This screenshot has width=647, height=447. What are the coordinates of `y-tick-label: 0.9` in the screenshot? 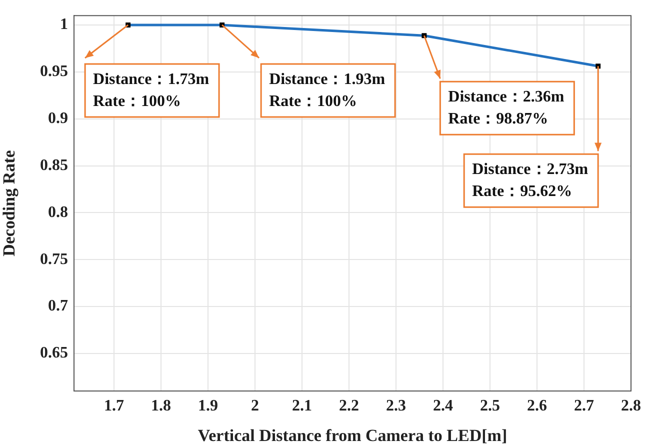 It's located at (58, 118).